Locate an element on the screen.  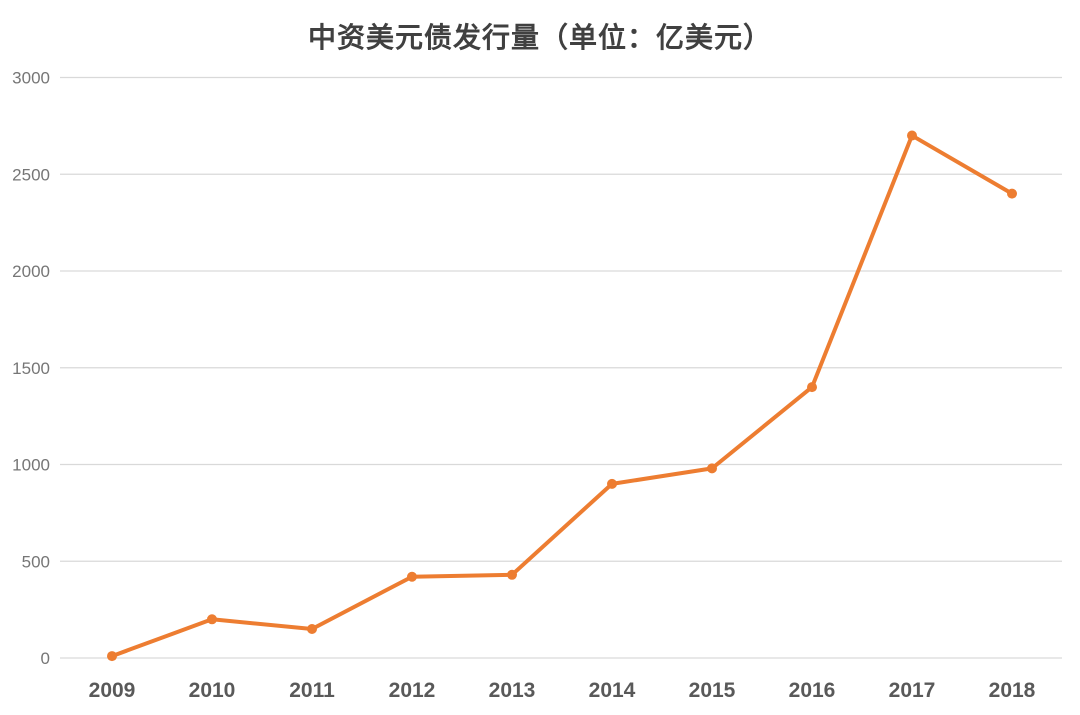
x-tick-label: 2018 is located at coordinates (1012, 690).